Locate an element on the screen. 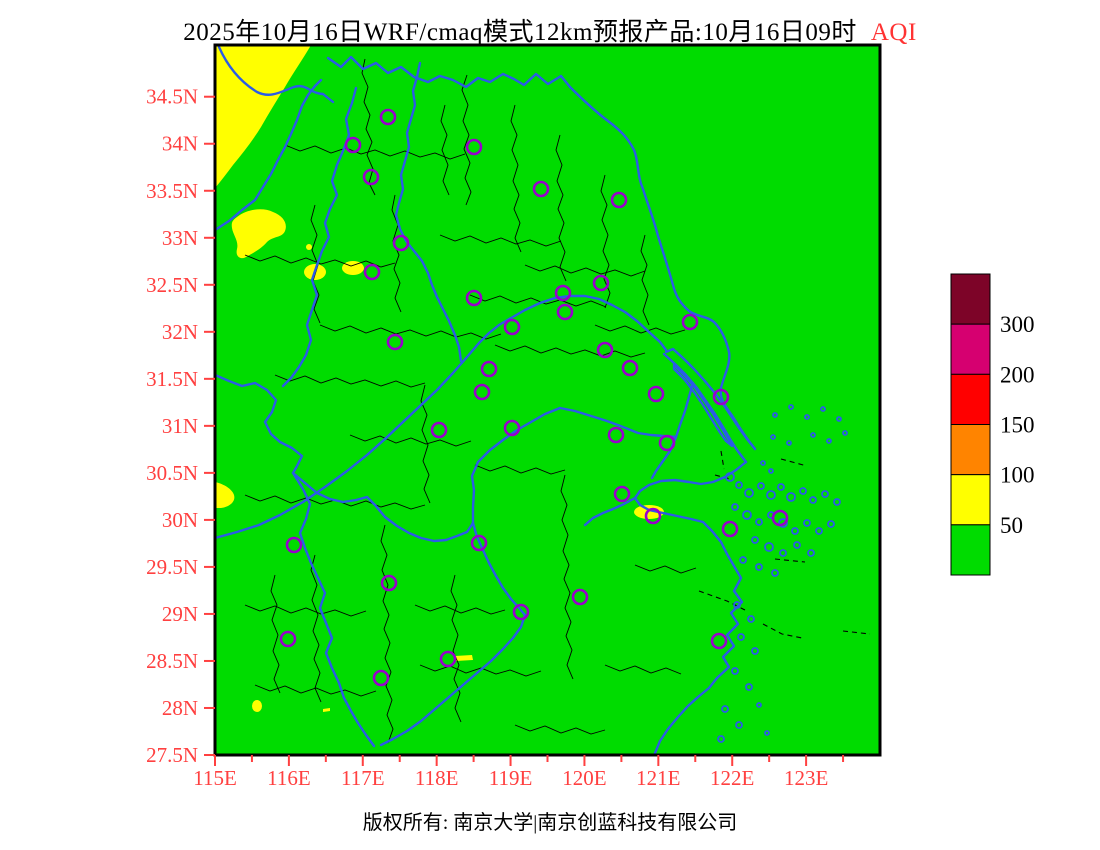  y-axis-label: 31N is located at coordinates (180, 426).